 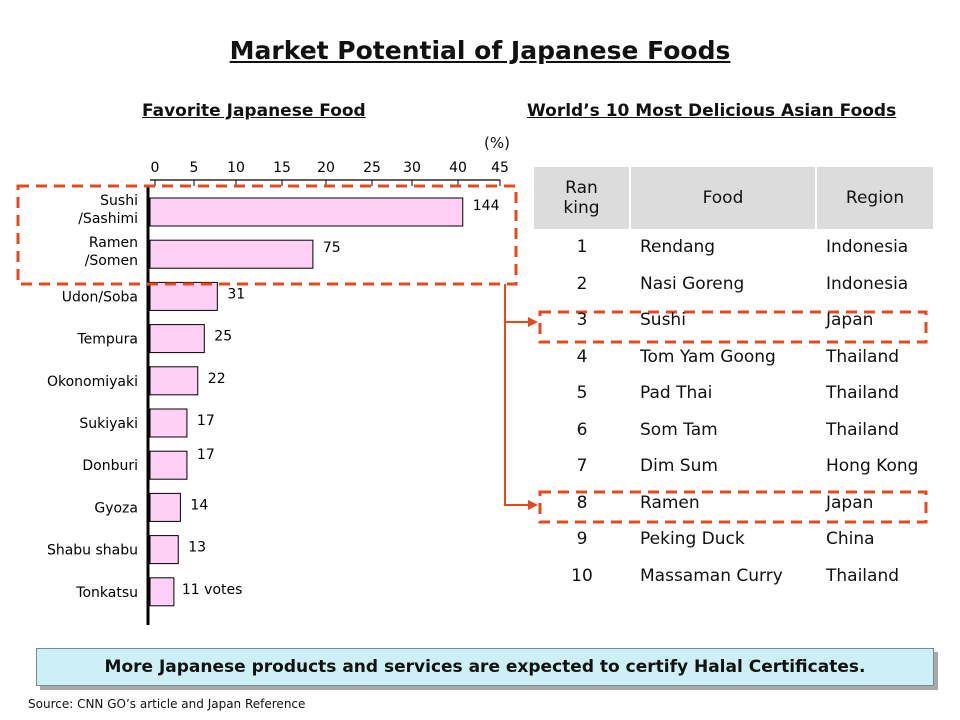 What do you see at coordinates (679, 429) in the screenshot?
I see `food-cell: Som Tam` at bounding box center [679, 429].